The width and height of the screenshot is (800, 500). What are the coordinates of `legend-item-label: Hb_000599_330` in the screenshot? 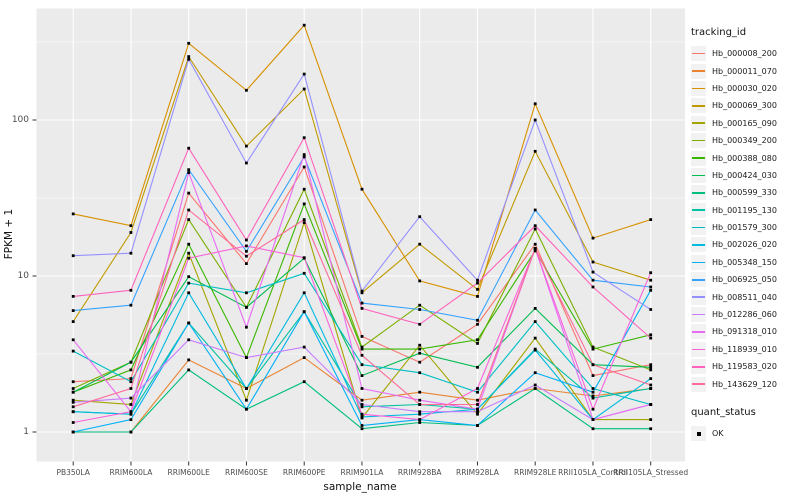 It's located at (744, 193).